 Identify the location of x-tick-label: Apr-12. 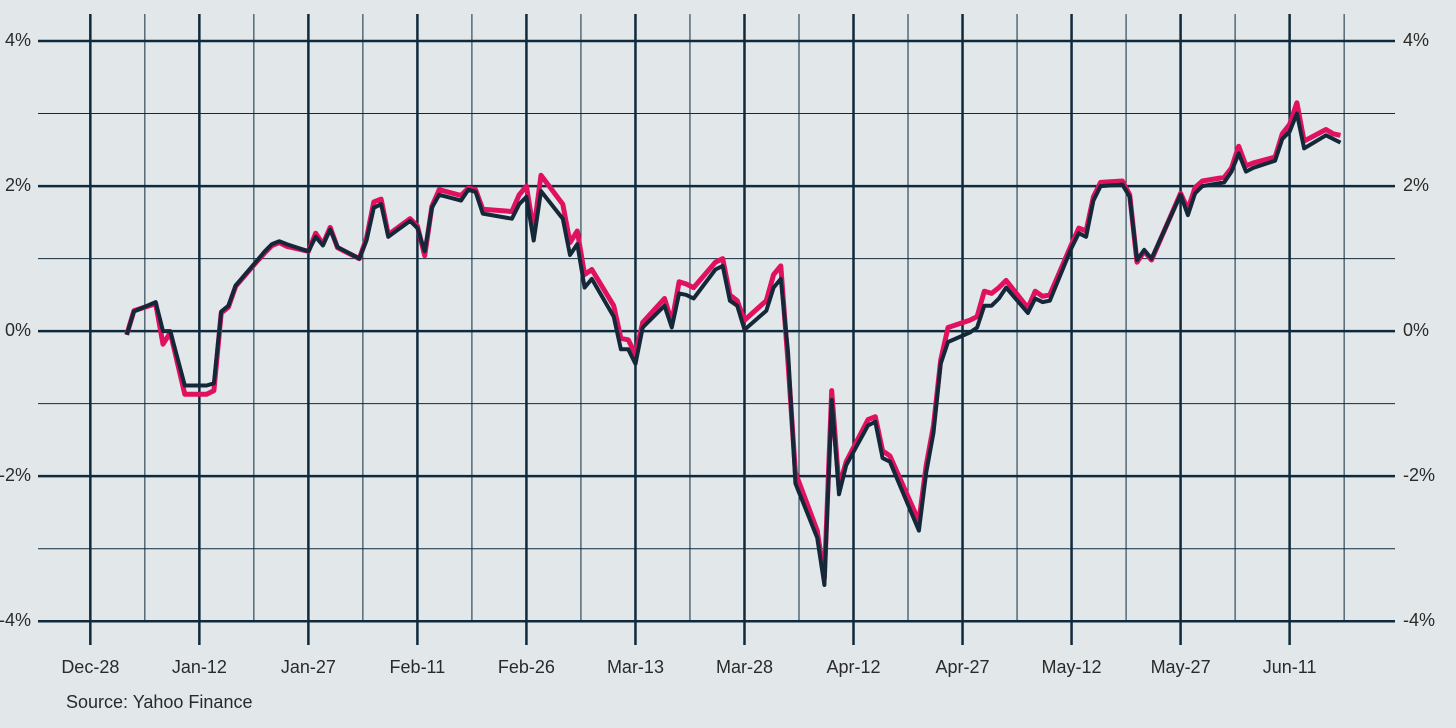
(853, 667).